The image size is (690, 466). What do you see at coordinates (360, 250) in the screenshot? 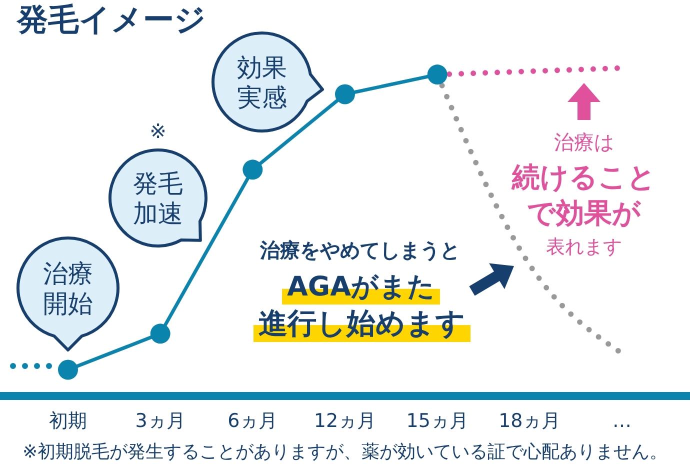
I see `annotation: 治療をやめてしまうと` at bounding box center [360, 250].